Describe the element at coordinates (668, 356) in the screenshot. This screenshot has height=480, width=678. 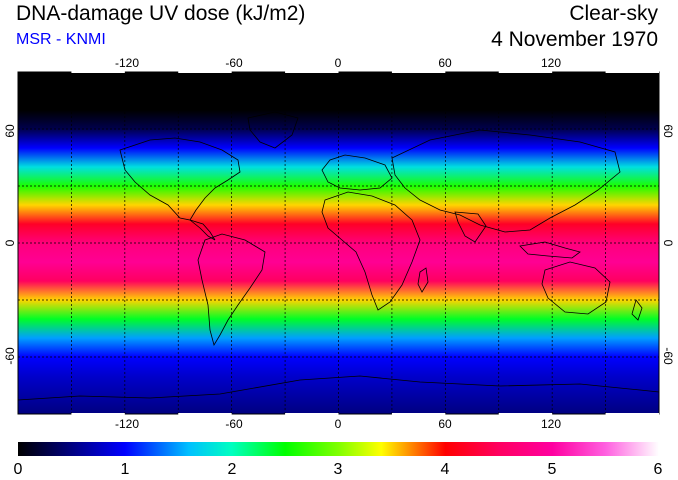
I see `lat-label-right: -60` at that location.